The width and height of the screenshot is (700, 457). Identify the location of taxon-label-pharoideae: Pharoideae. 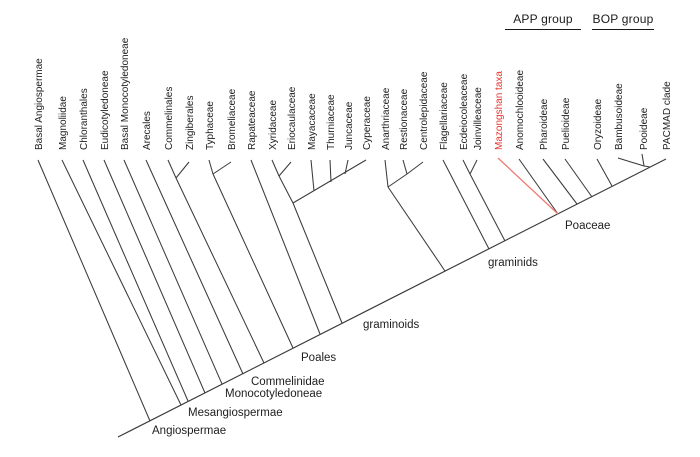
(544, 124).